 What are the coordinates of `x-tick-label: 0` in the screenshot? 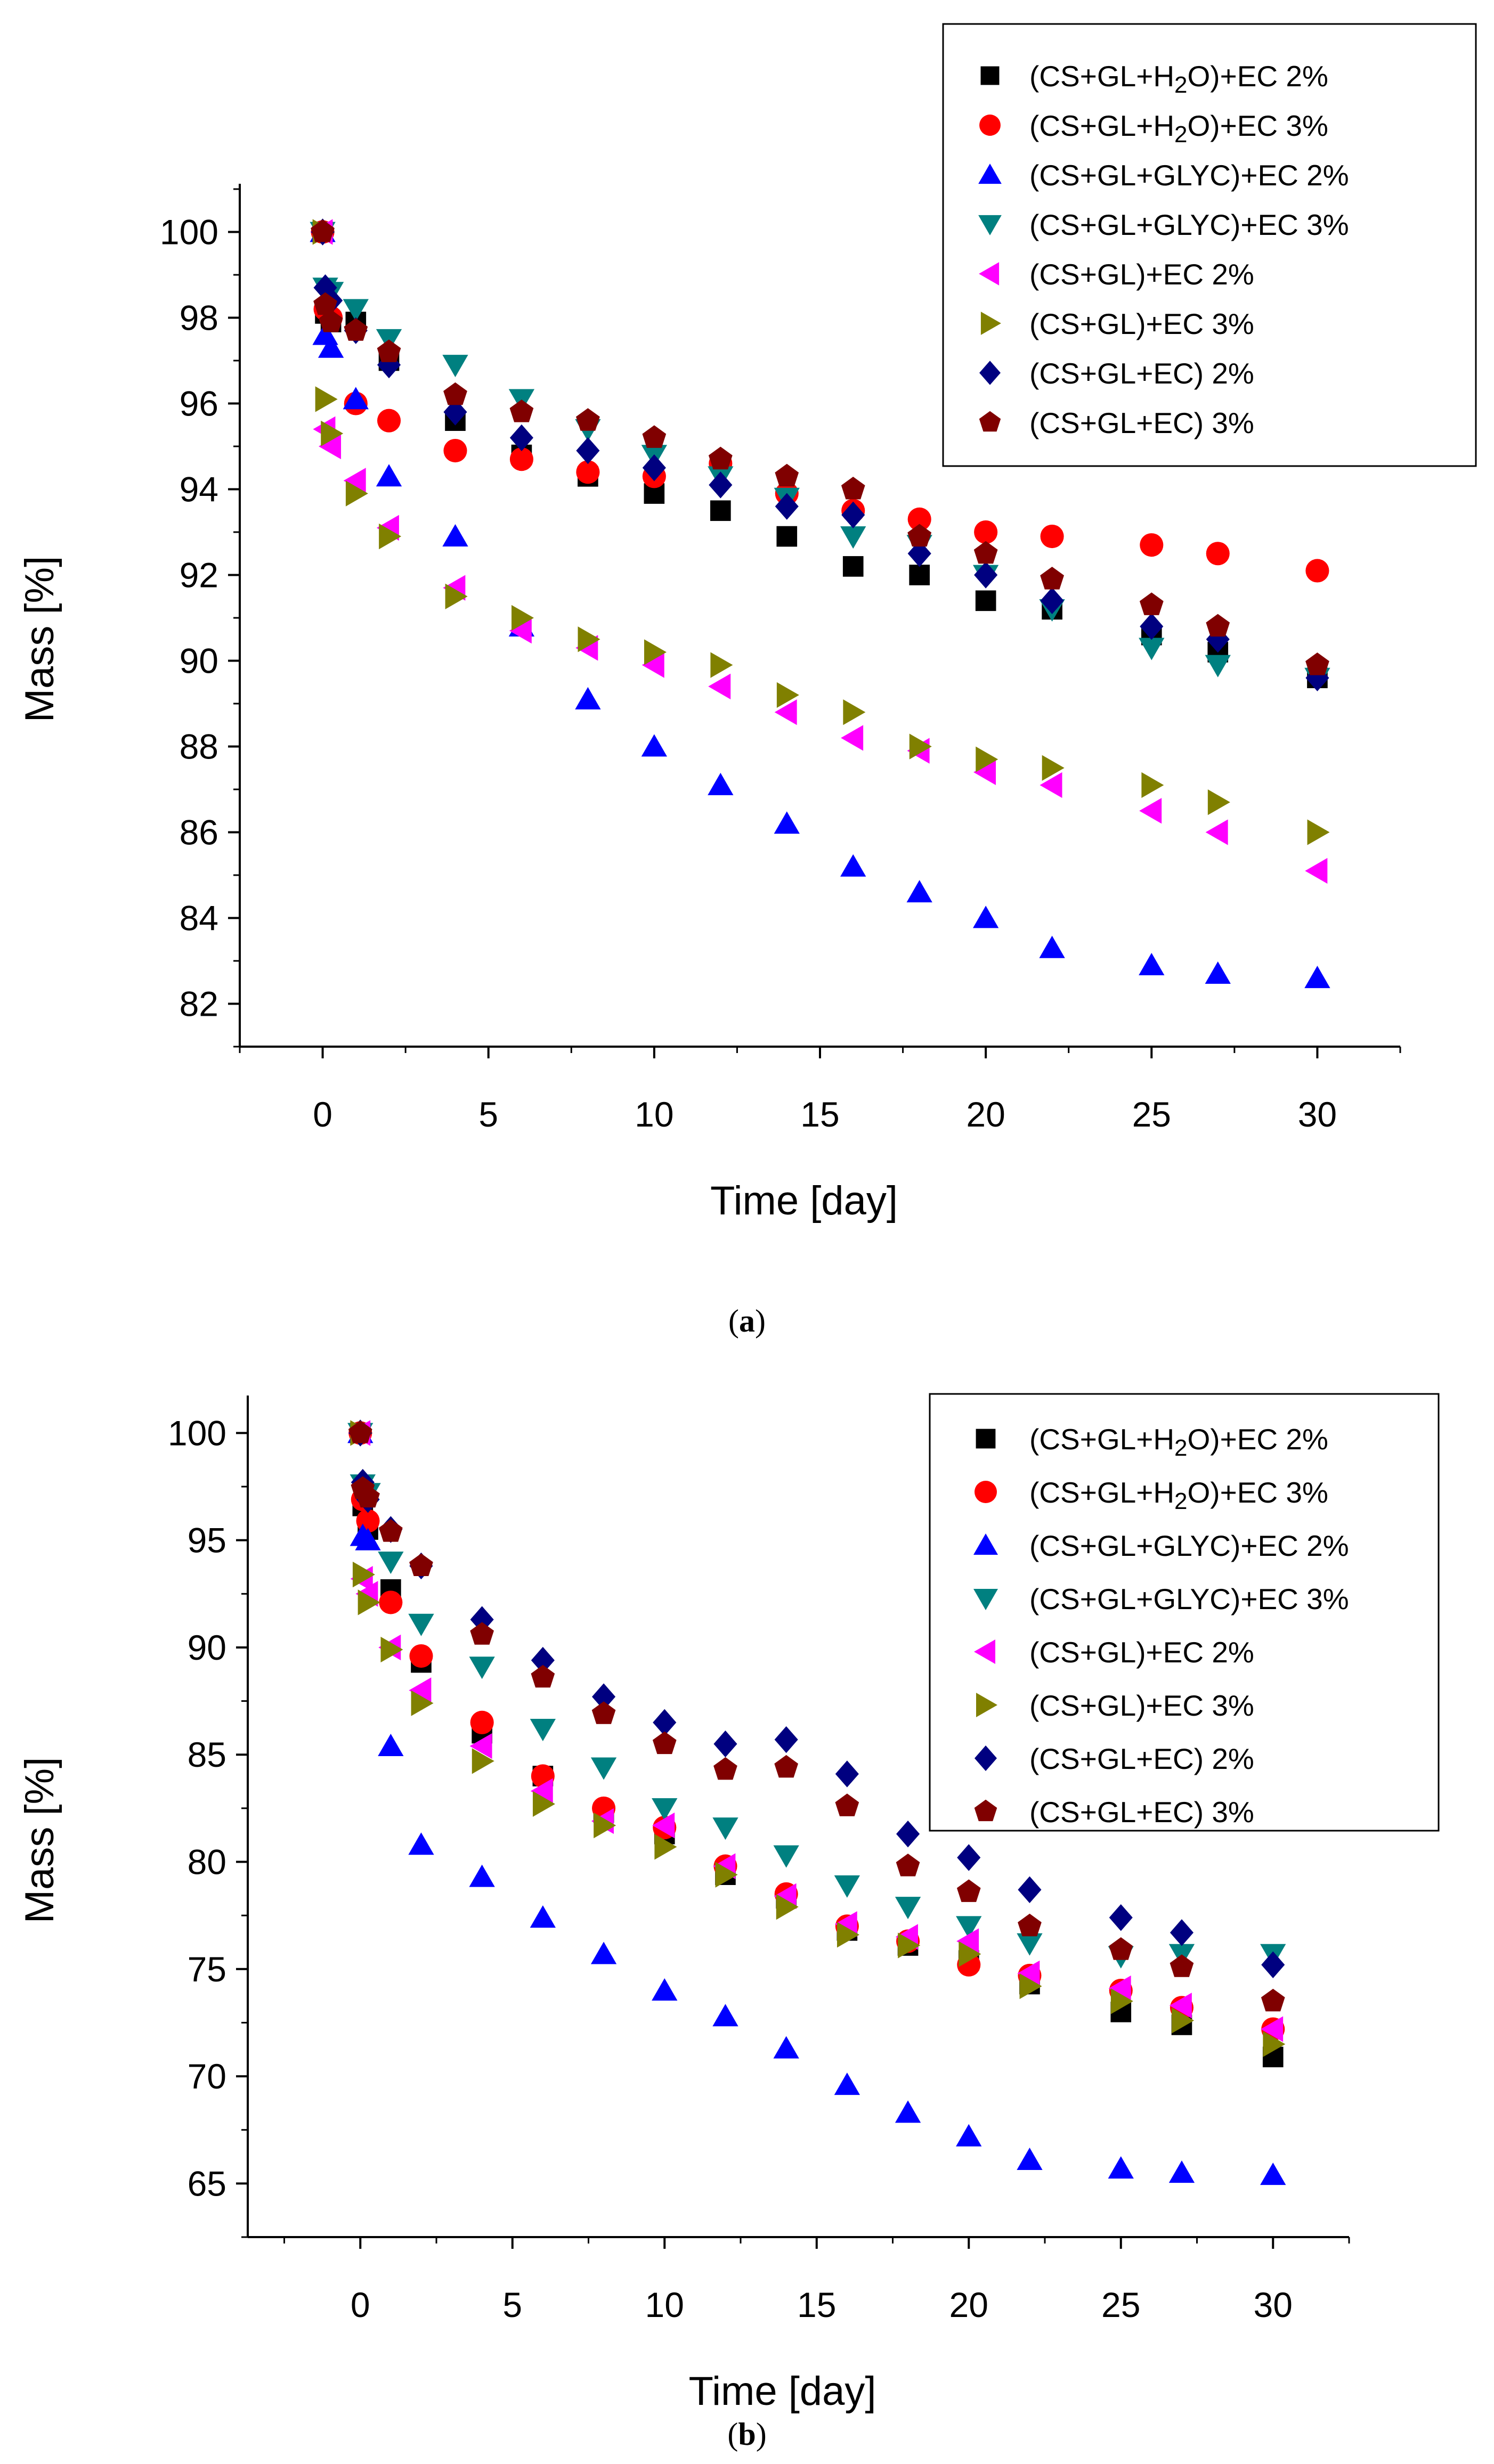 It's located at (322, 1114).